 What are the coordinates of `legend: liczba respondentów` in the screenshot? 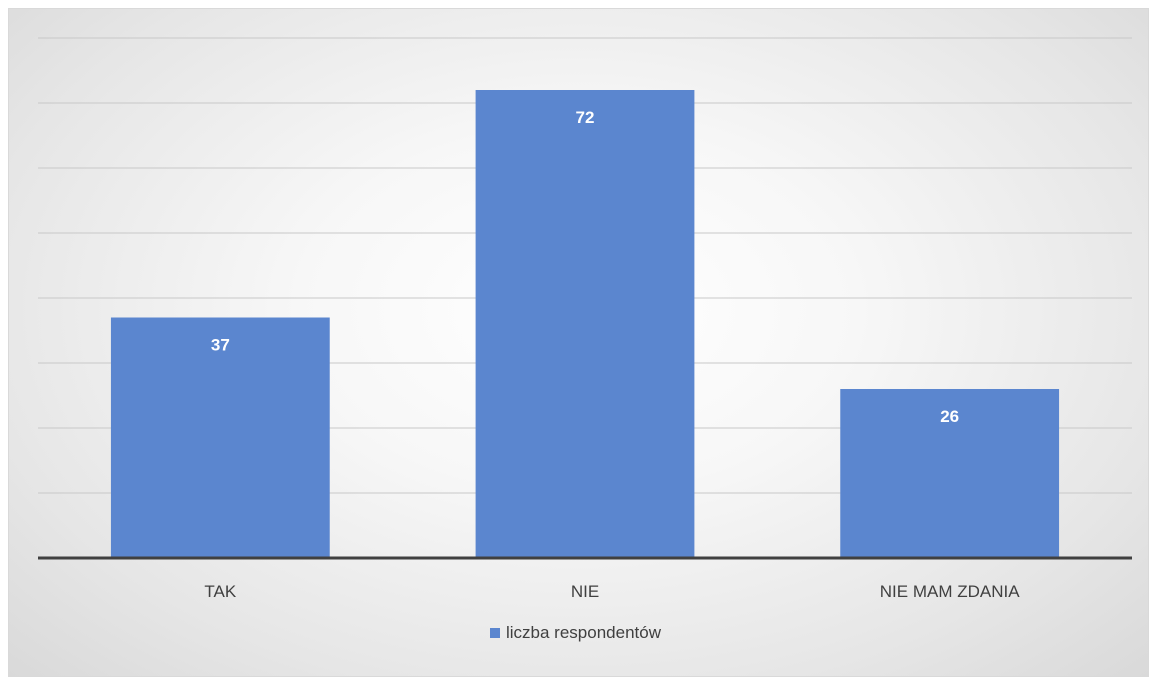 It's located at (575, 633).